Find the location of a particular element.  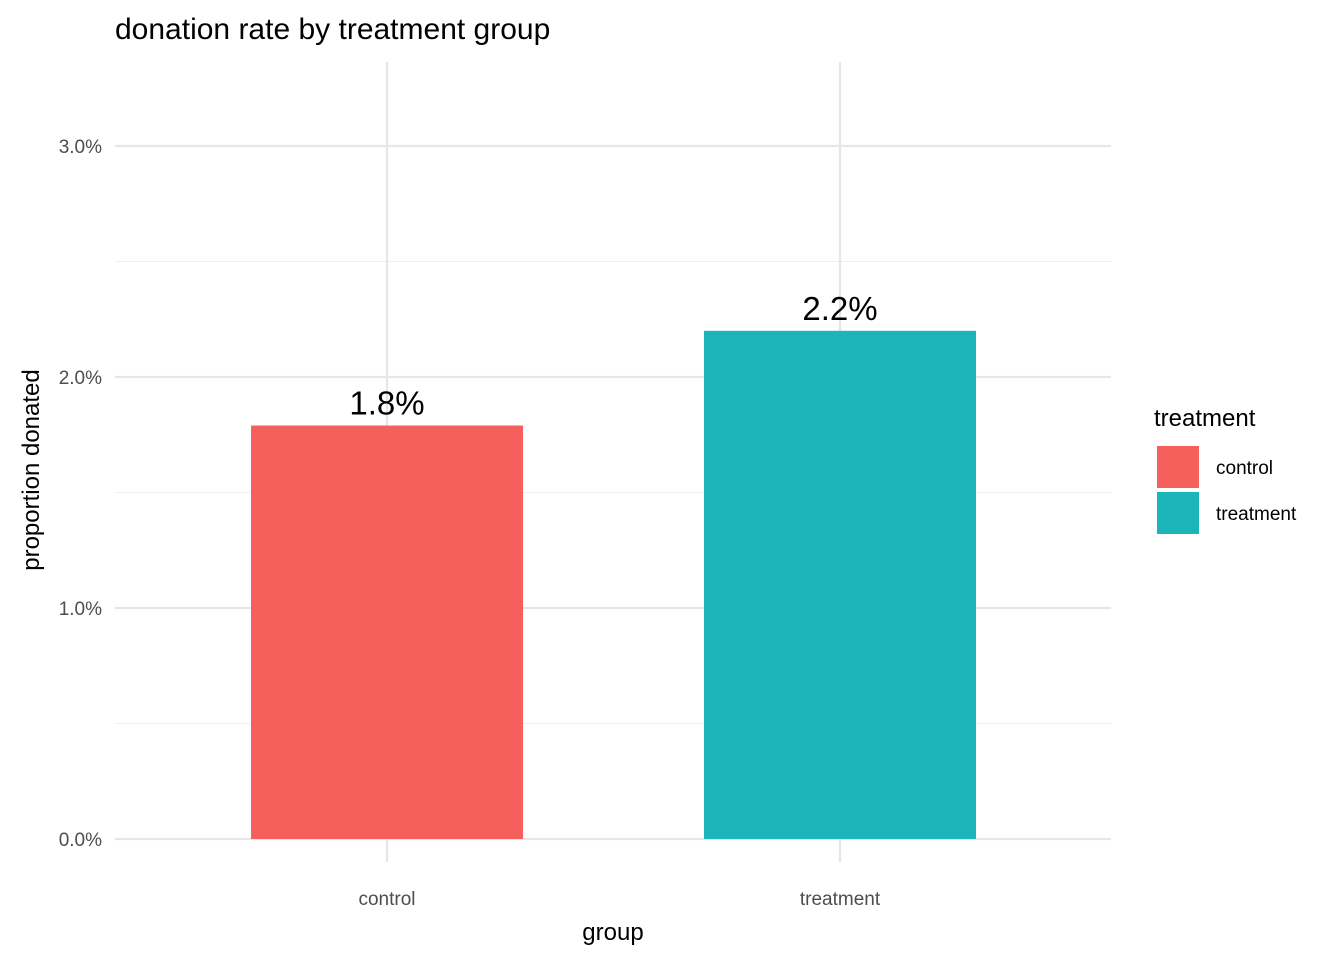

x-axis-ticks: control treatment is located at coordinates (619, 899).